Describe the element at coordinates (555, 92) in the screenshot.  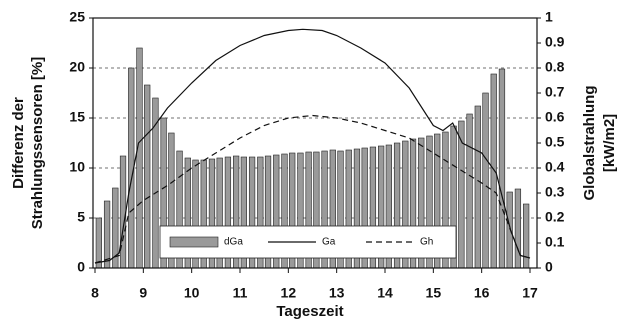
I see `y2-tick-label: 0.7` at that location.